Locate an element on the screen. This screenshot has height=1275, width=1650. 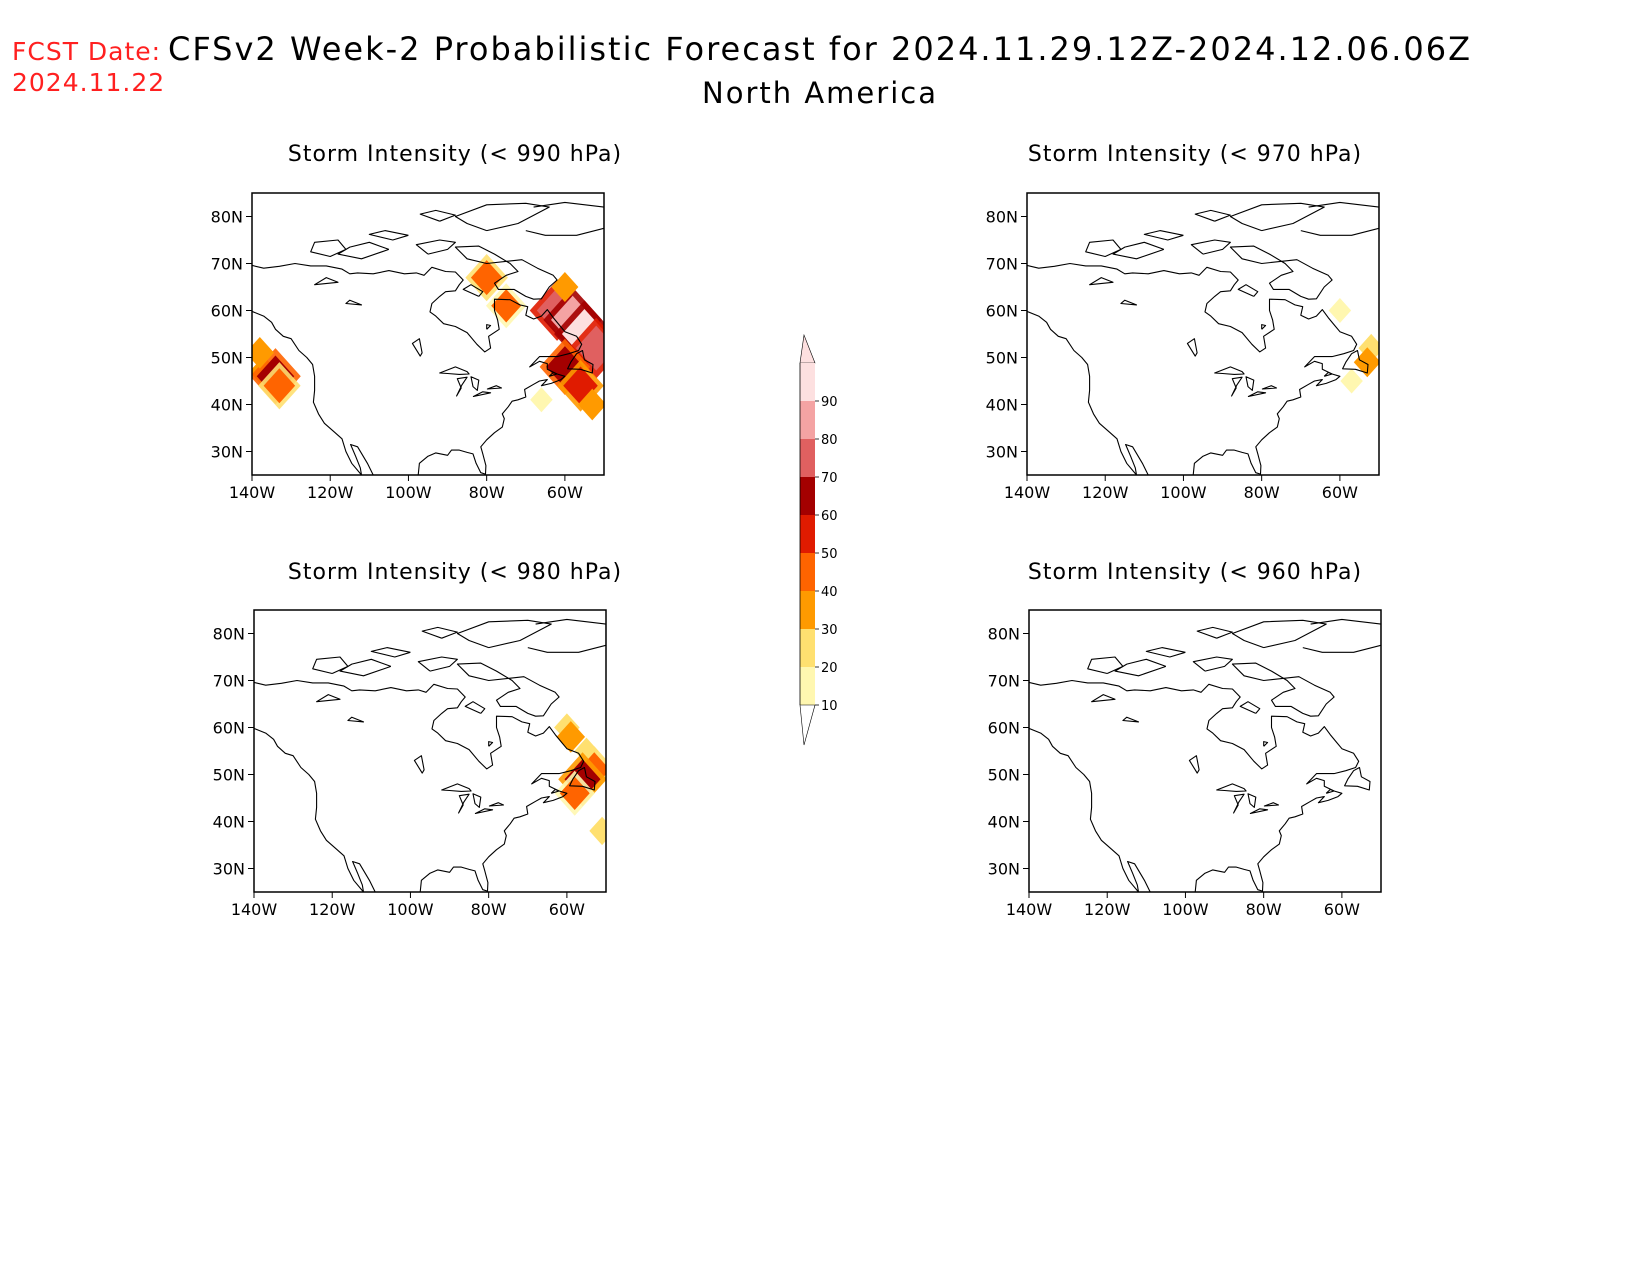
lon-tick-label: 120W is located at coordinates (330, 492).